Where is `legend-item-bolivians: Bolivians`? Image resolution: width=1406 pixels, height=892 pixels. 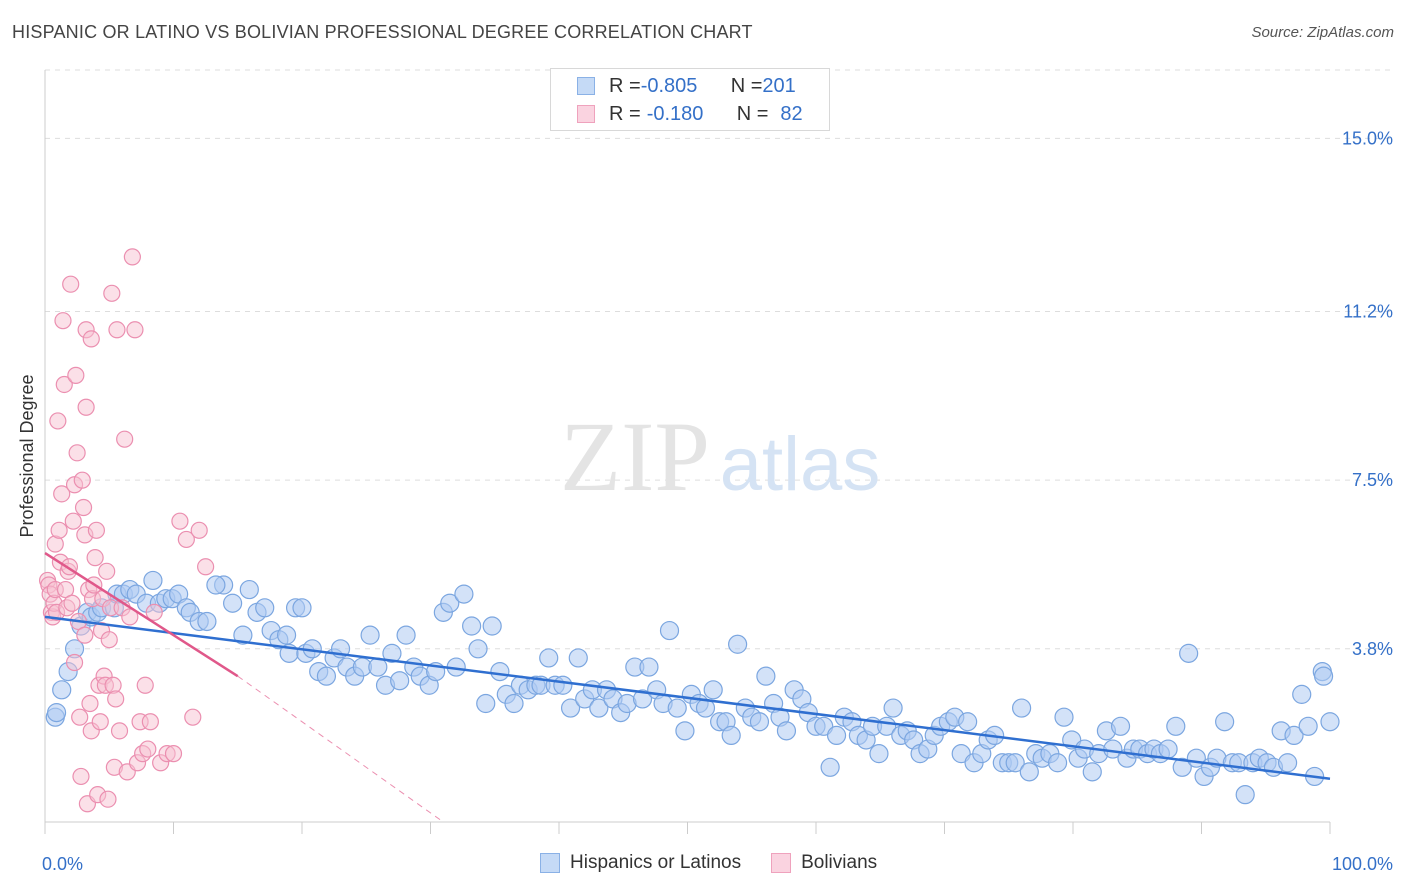
legend-item-bolivians: Bolivians is located at coordinates (824, 863).